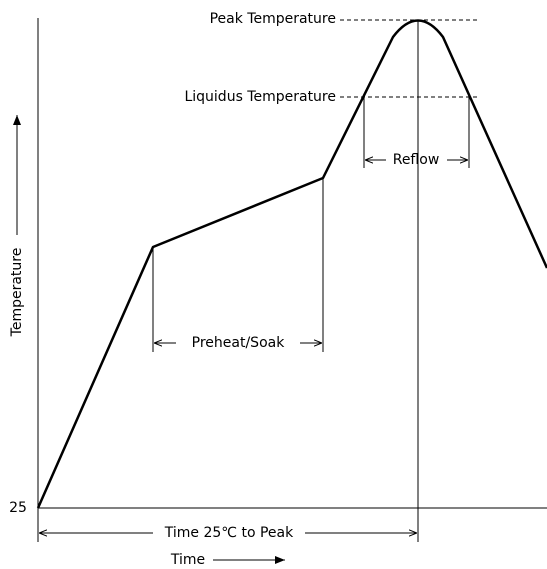 The width and height of the screenshot is (547, 569). I want to click on preheat-label: Preheat/Soak, so click(239, 343).